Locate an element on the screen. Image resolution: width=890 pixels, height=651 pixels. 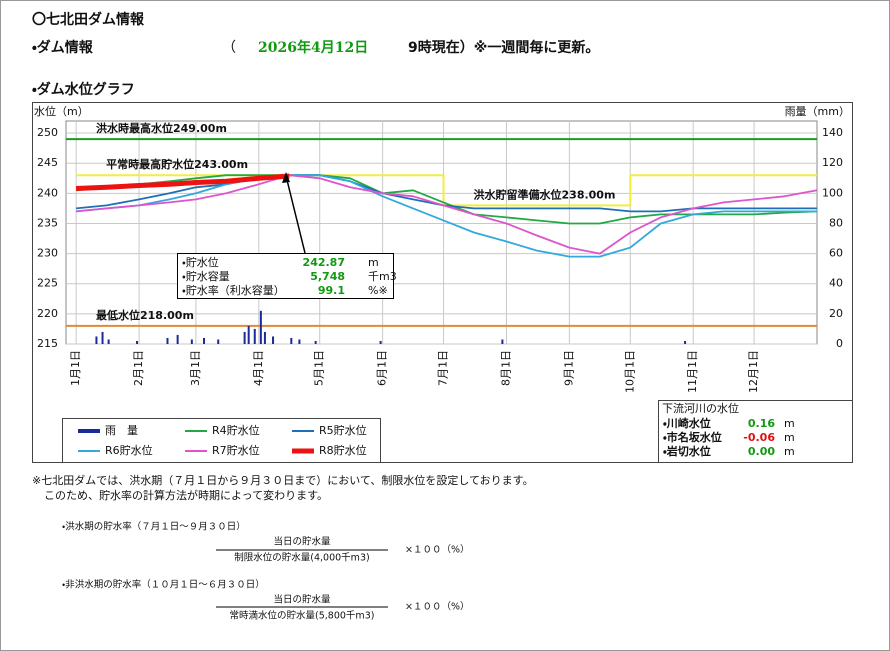
storage-value: 99.1 is located at coordinates (331, 290).